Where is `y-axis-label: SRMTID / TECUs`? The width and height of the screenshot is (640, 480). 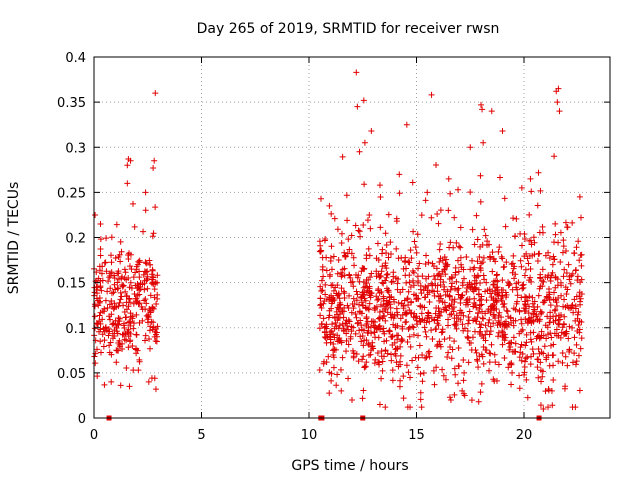 y-axis-label: SRMTID / TECUs is located at coordinates (14, 238).